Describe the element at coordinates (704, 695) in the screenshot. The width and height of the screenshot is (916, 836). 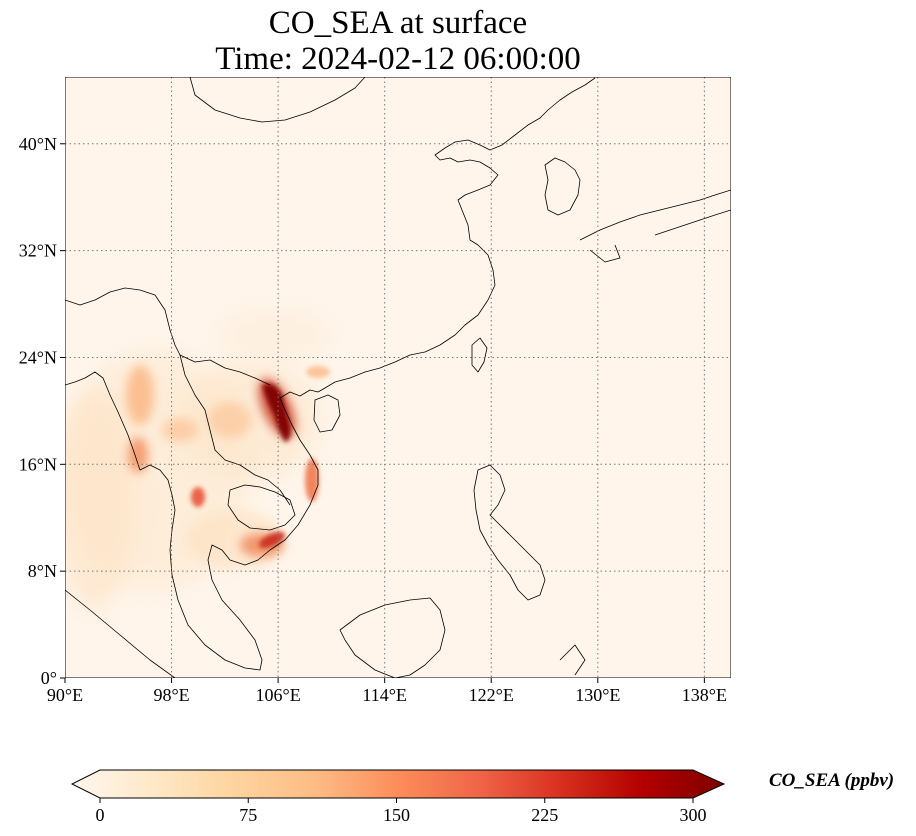
I see `lon-tick-label: 138°E` at that location.